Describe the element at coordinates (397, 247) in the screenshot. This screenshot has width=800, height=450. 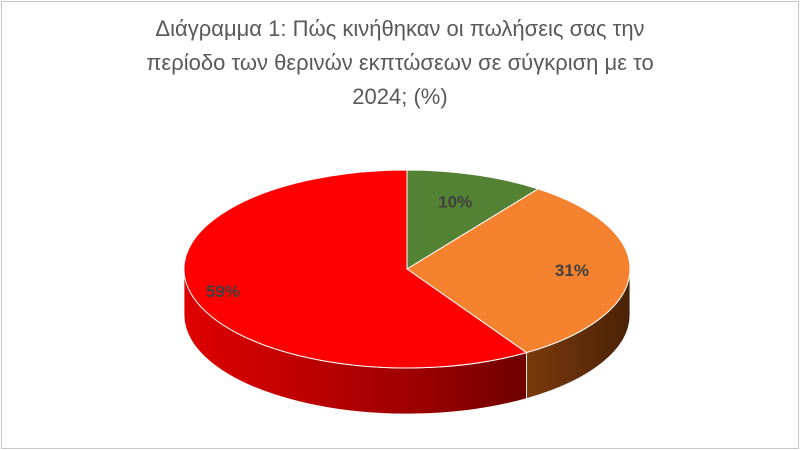
I see `pie-labels: 10% 31% 59%` at that location.